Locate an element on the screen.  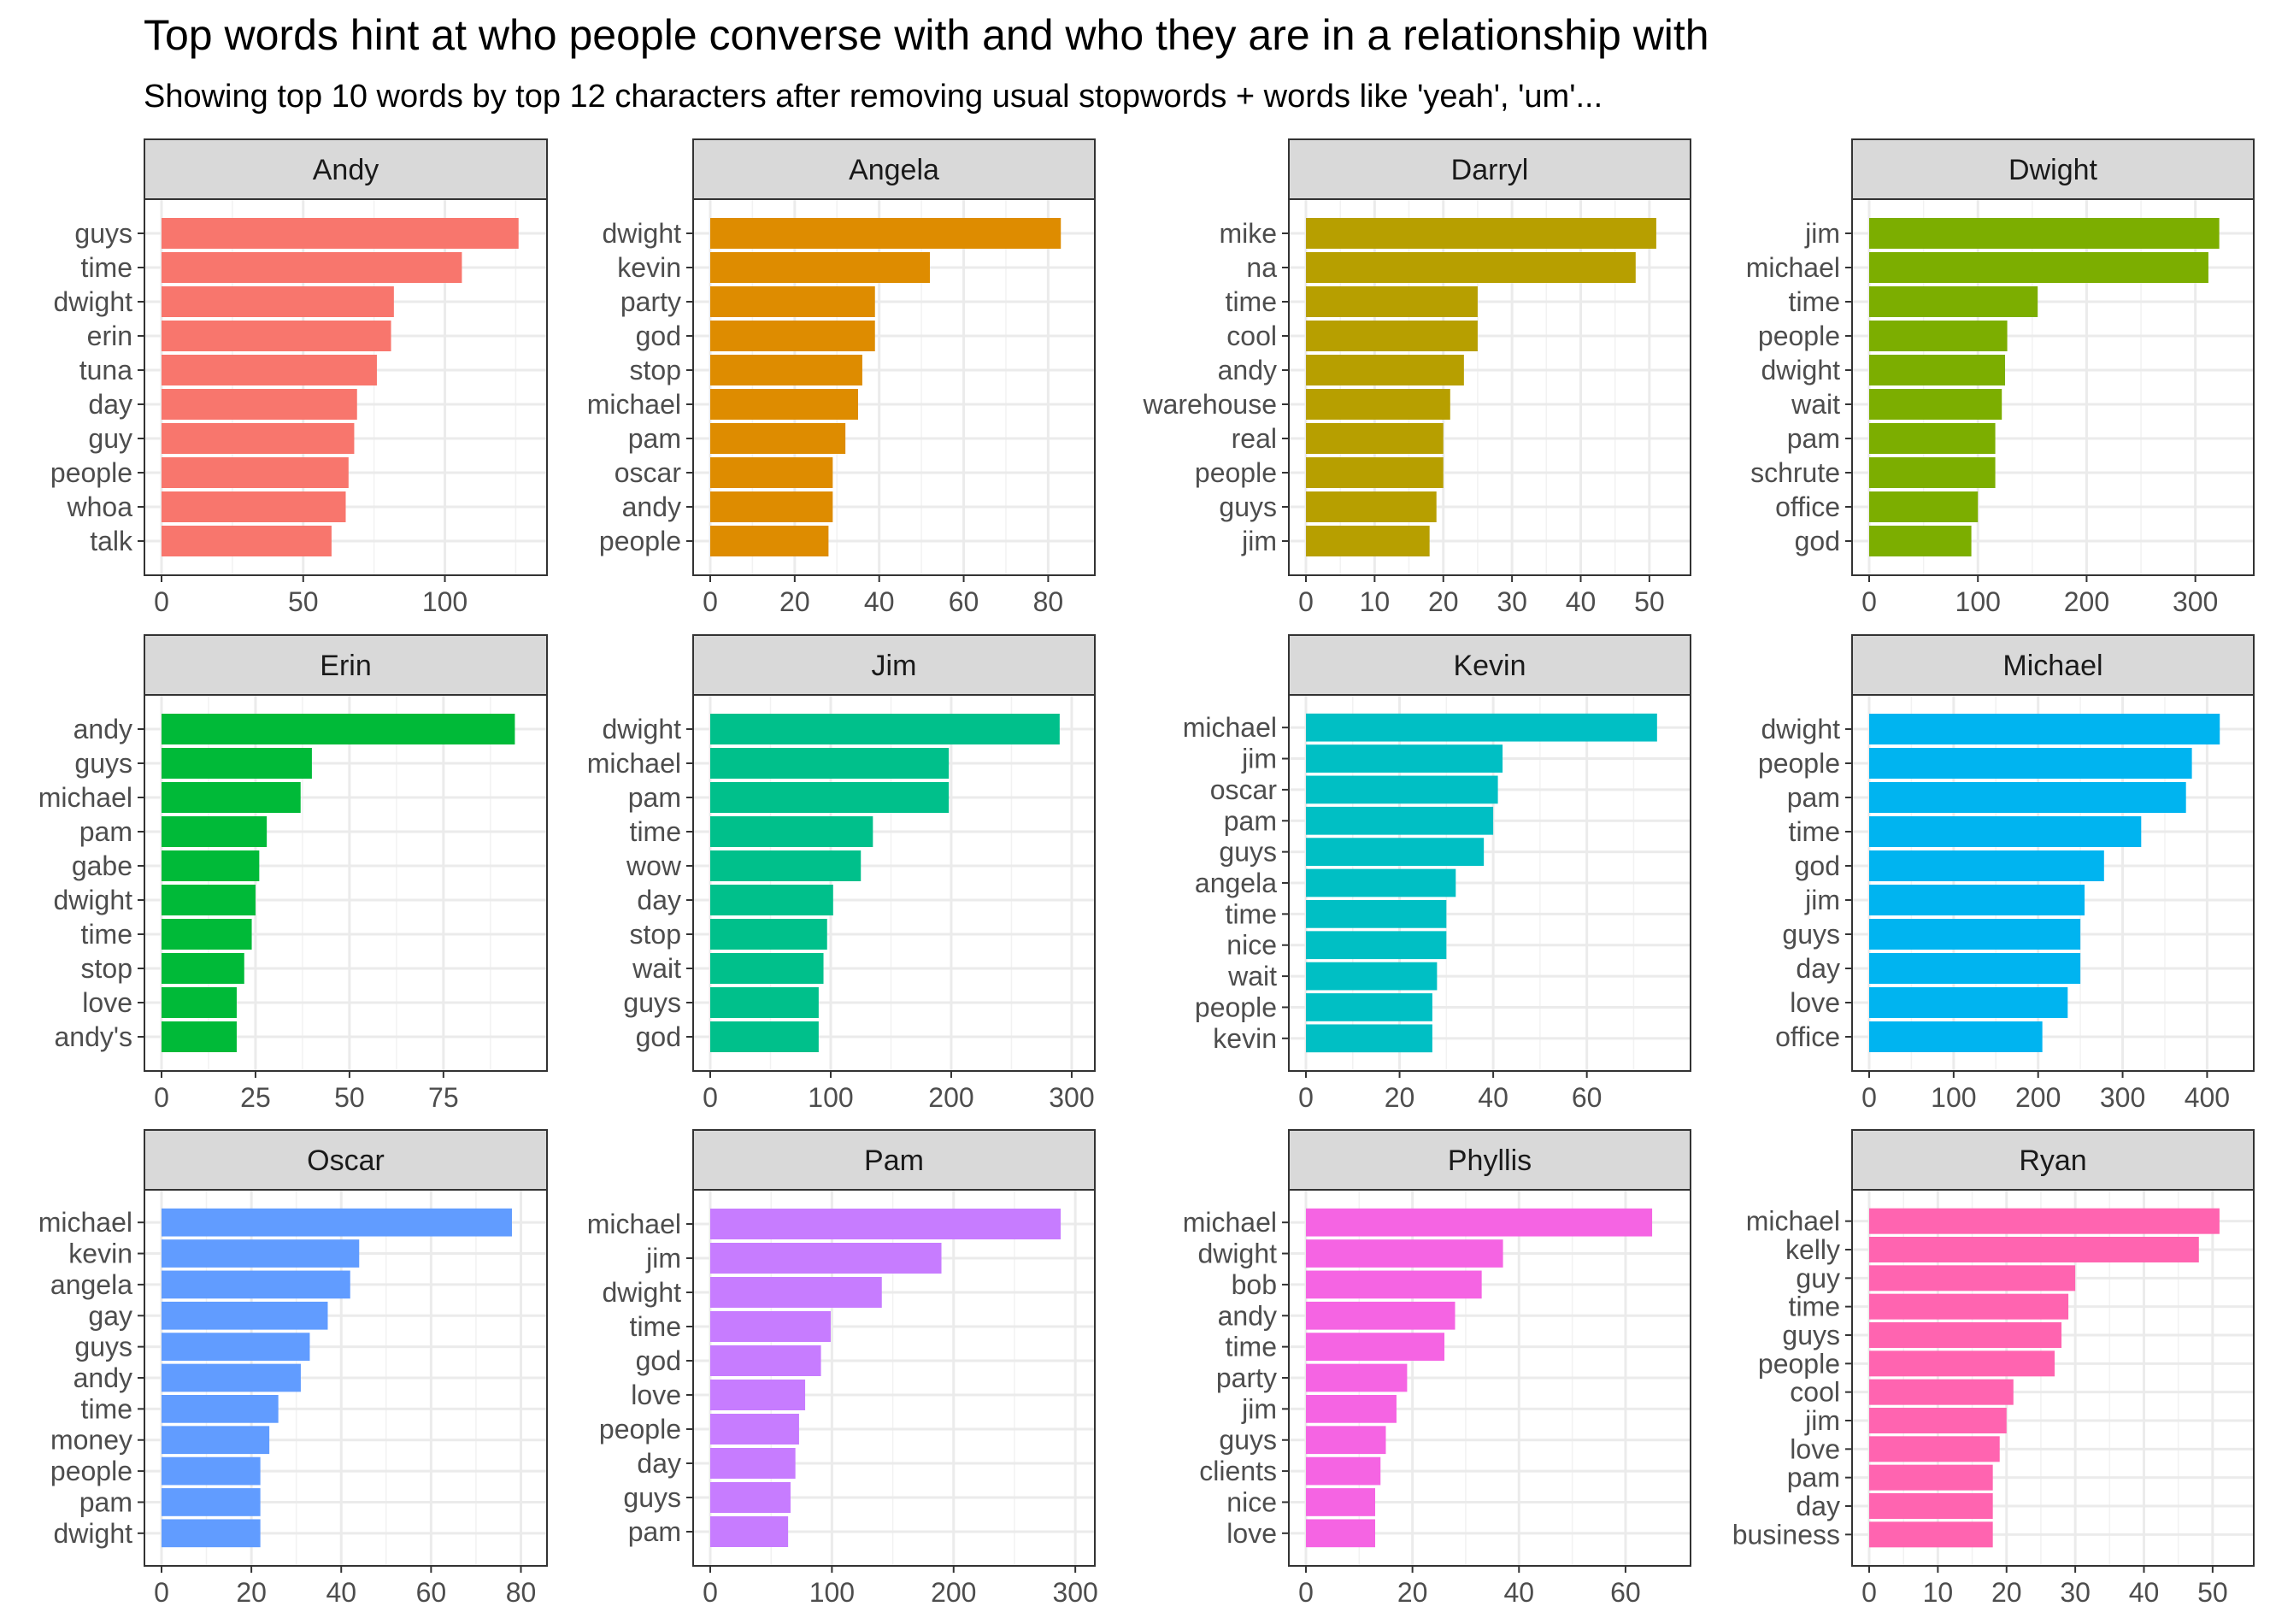
bar-andy-time is located at coordinates (312, 267).